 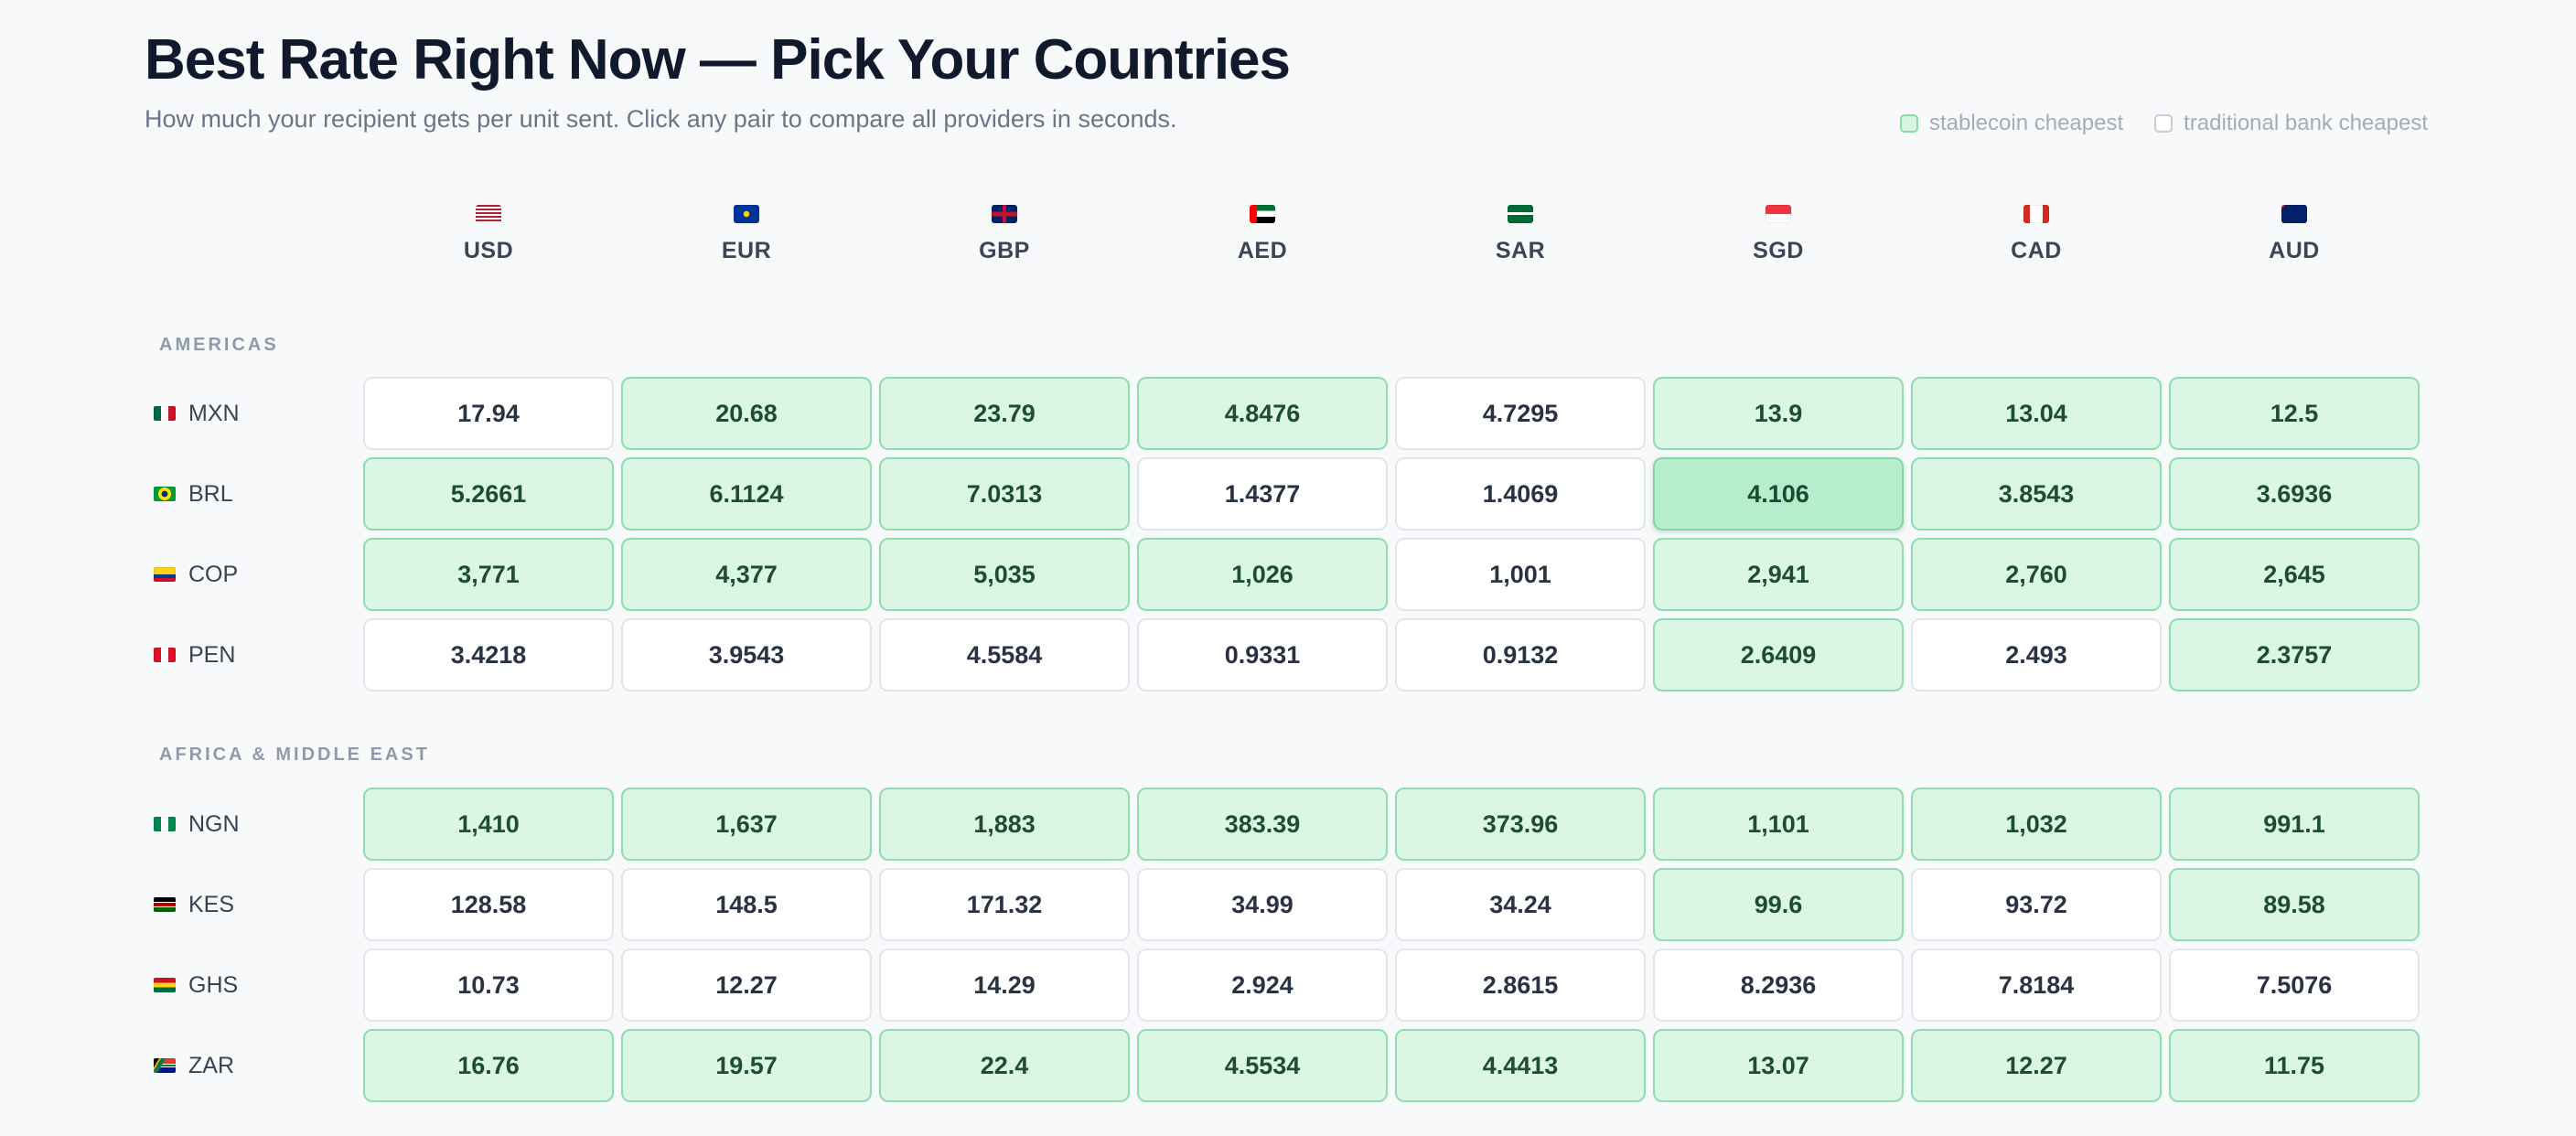 What do you see at coordinates (2037, 824) in the screenshot?
I see `rate-cell-ngn-cad: 1,032` at bounding box center [2037, 824].